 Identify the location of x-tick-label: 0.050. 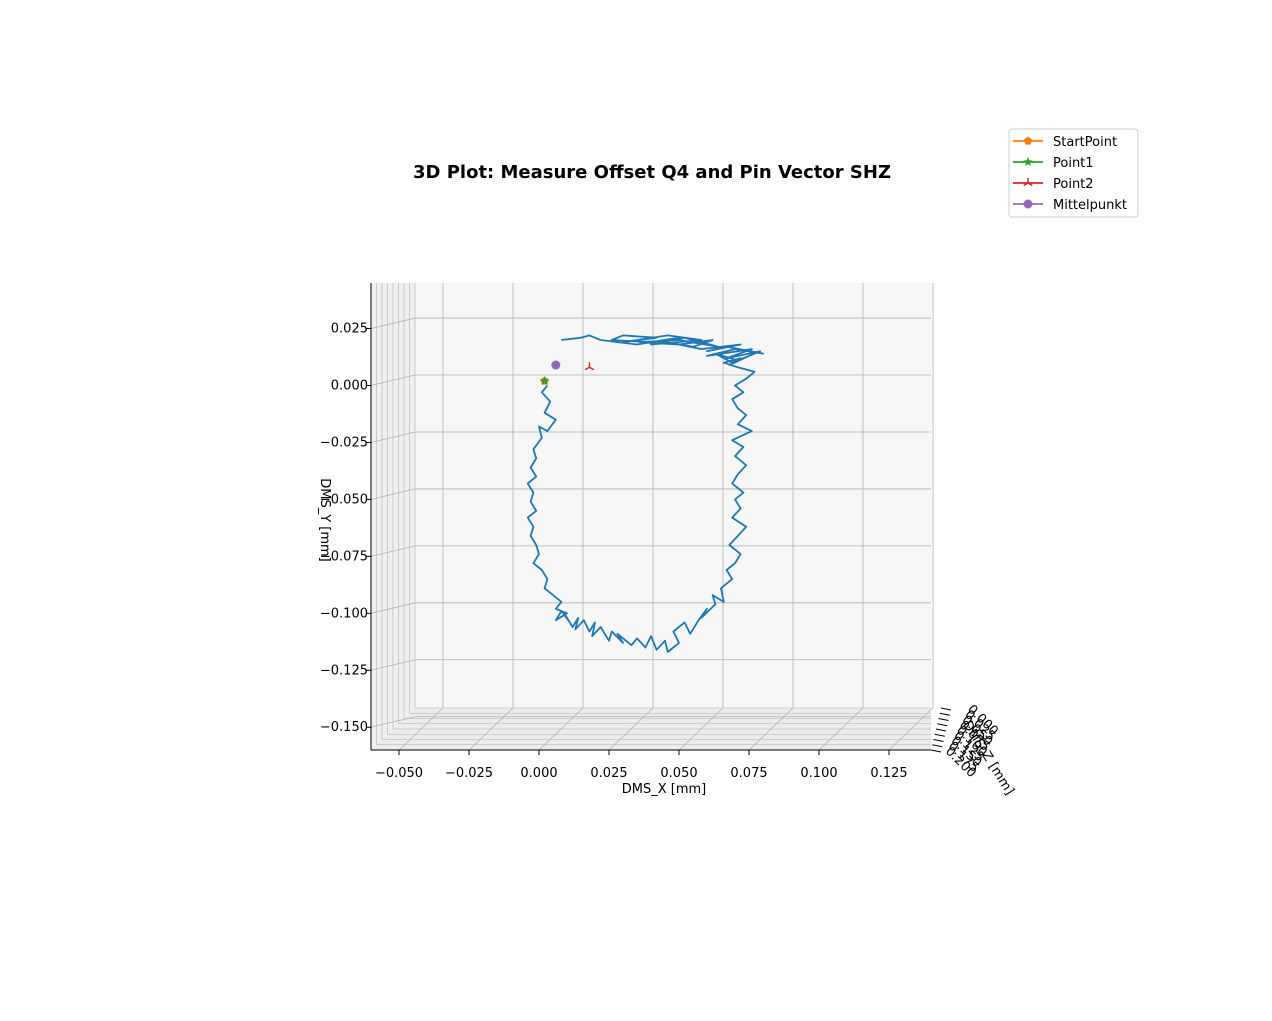
(678, 773).